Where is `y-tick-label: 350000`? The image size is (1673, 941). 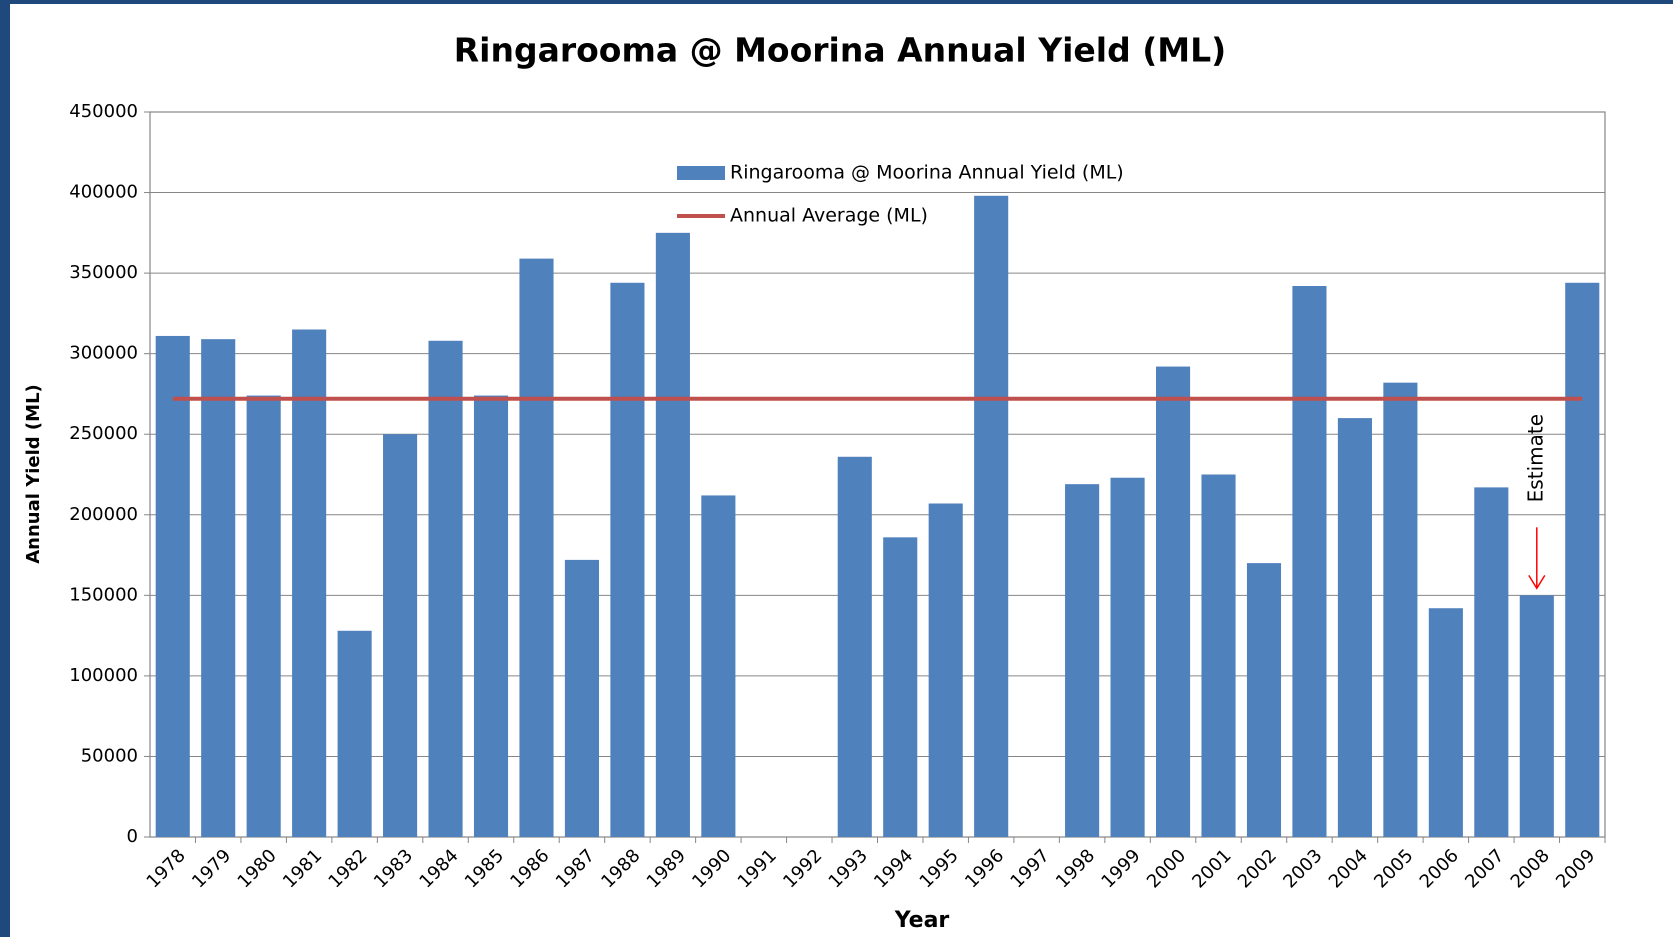
y-tick-label: 350000 is located at coordinates (103, 272).